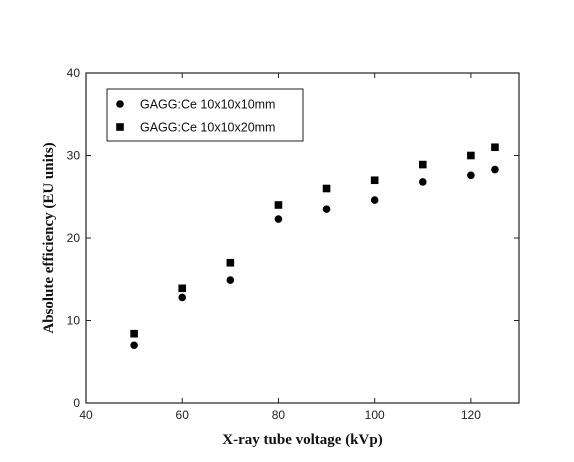 The width and height of the screenshot is (574, 462). Describe the element at coordinates (279, 415) in the screenshot. I see `x-tick-label: 80` at that location.